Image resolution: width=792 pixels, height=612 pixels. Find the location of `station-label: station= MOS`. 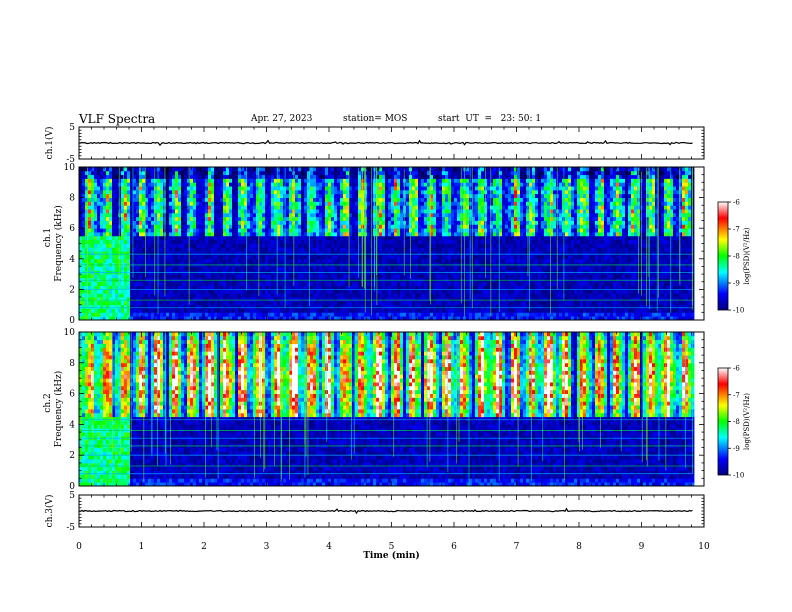

station-label: station= MOS is located at coordinates (375, 119).